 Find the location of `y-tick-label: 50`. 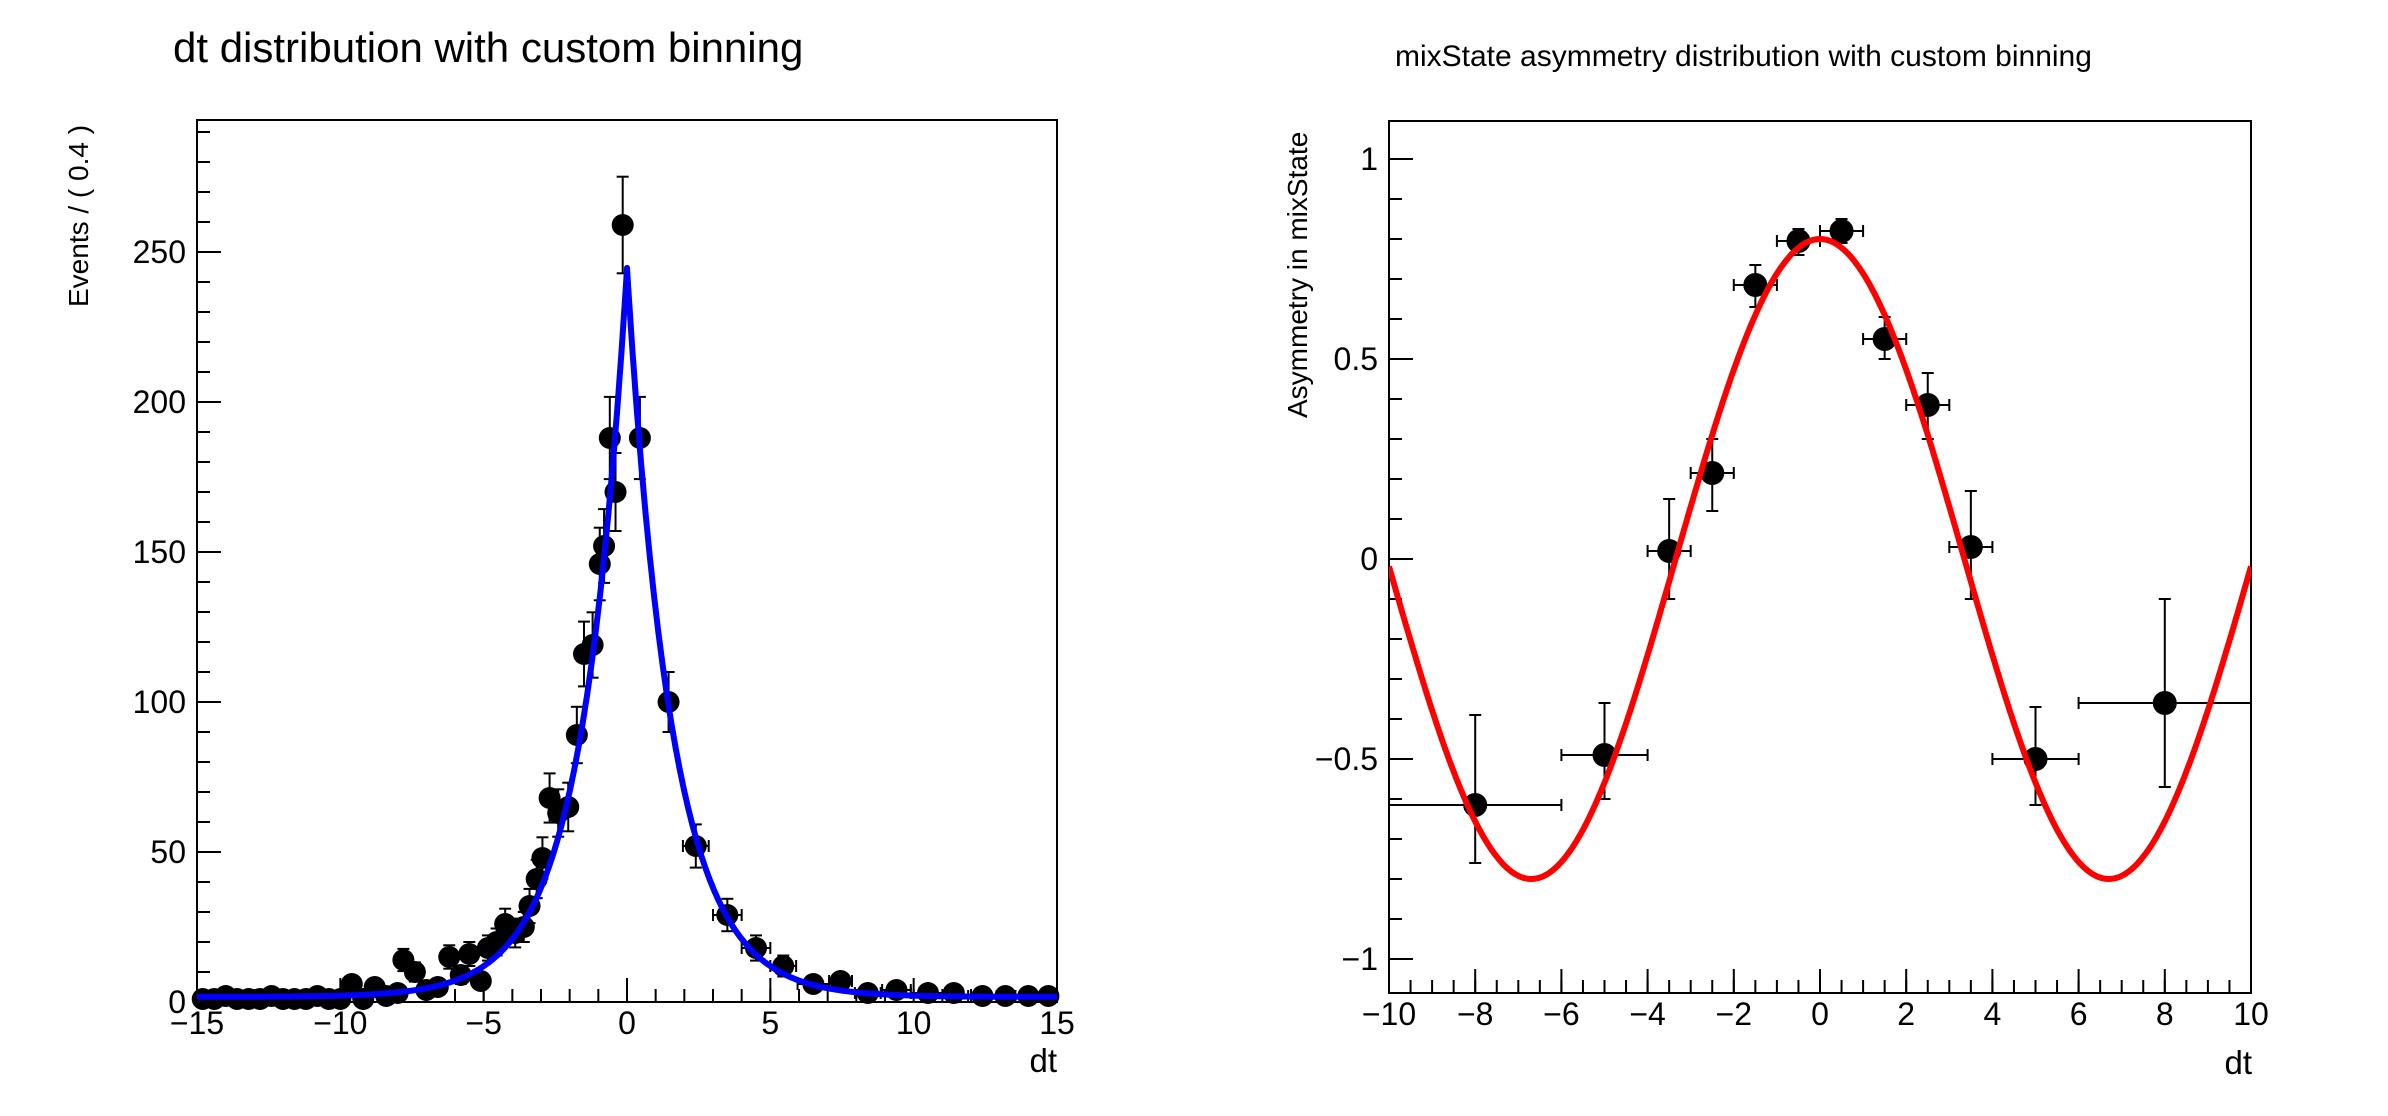

y-tick-label: 50 is located at coordinates (168, 852).